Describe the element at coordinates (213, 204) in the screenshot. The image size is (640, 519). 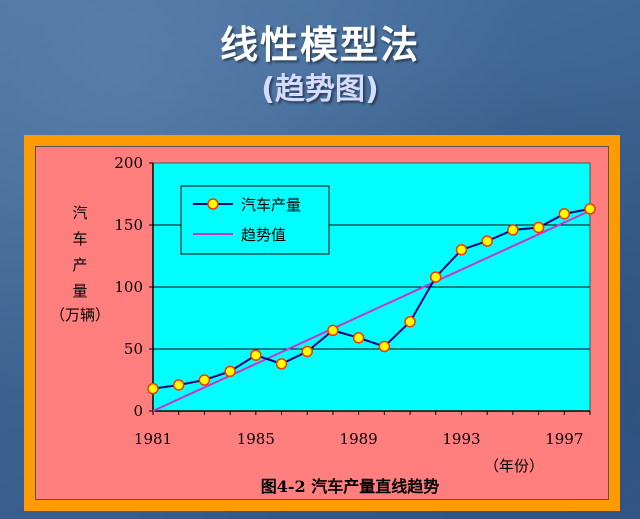
I see `legend-marker-production` at that location.